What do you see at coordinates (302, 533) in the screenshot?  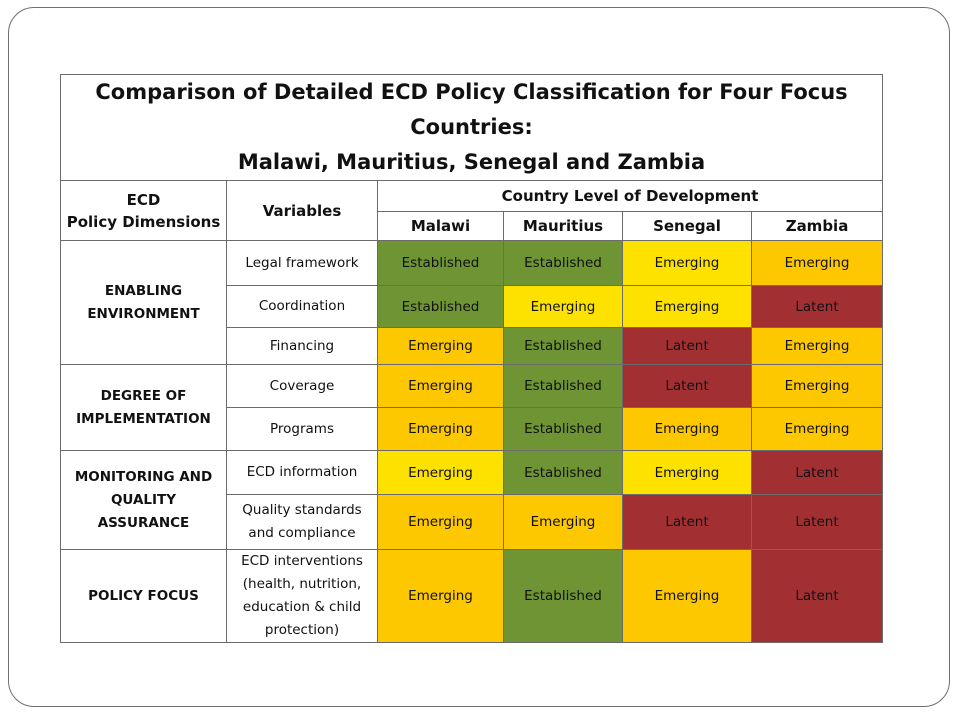 I see `variable-label-line-2: and compliance` at bounding box center [302, 533].